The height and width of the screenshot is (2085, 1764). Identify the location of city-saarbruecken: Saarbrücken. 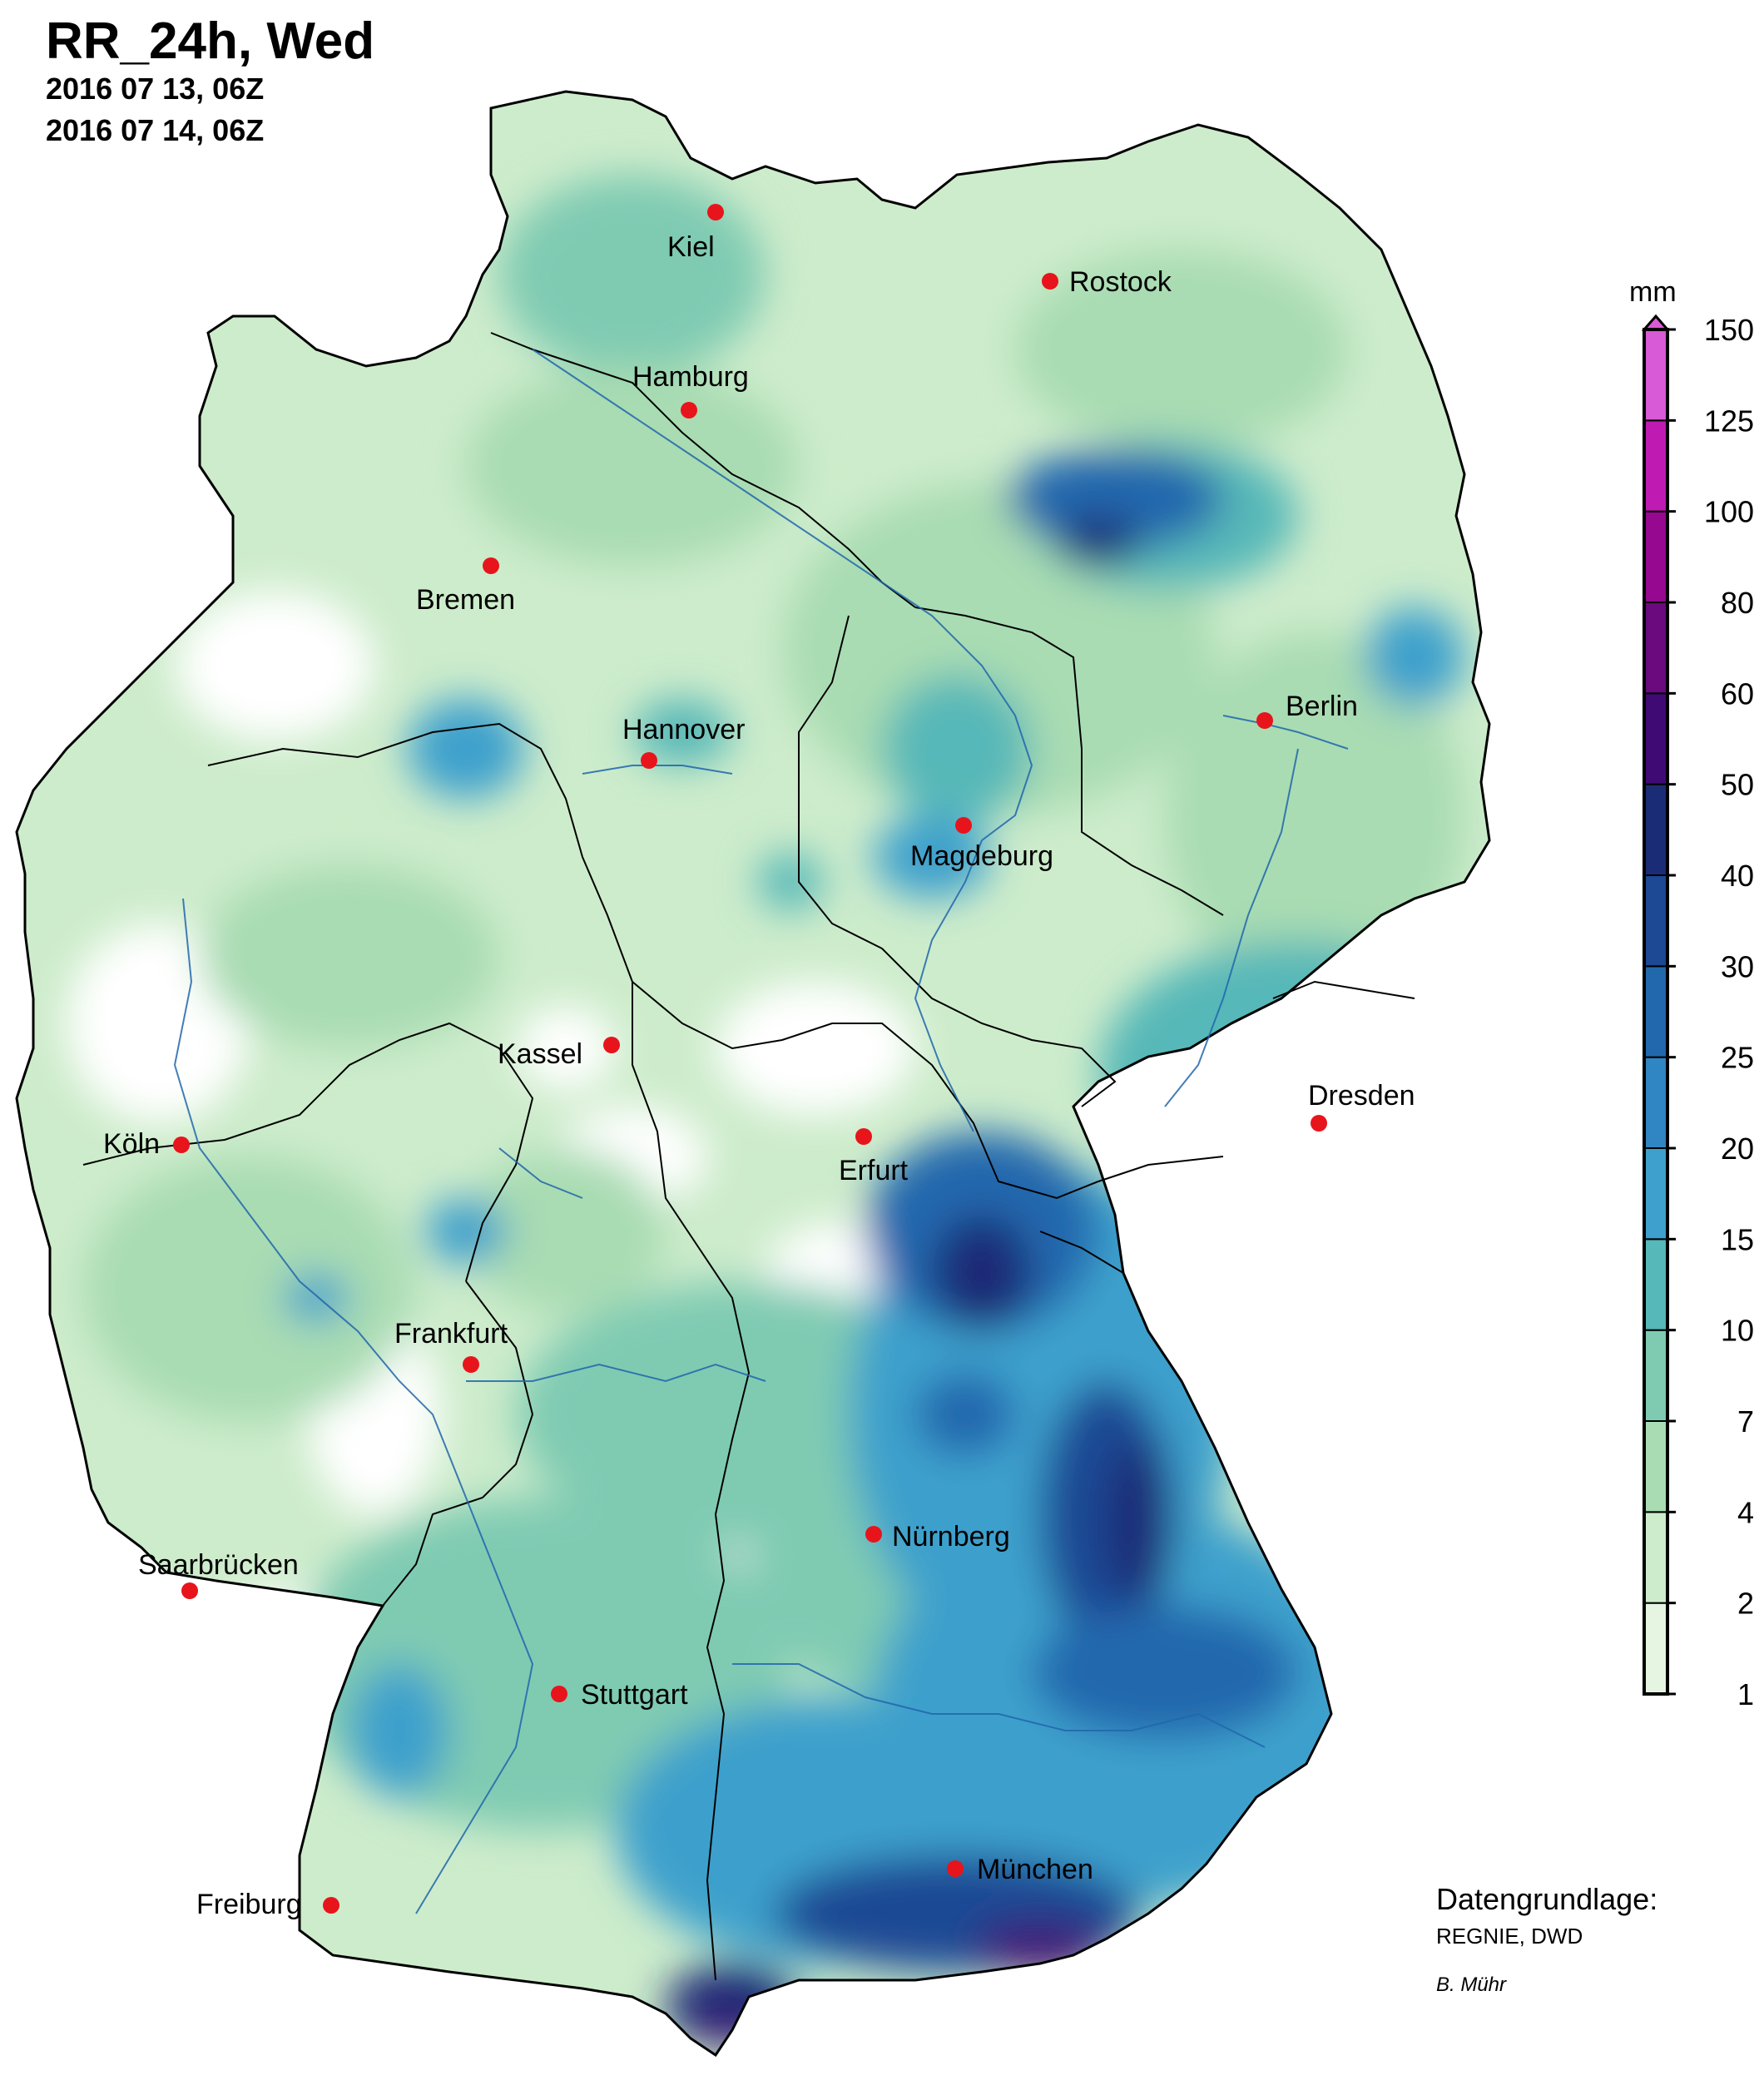
(219, 1574).